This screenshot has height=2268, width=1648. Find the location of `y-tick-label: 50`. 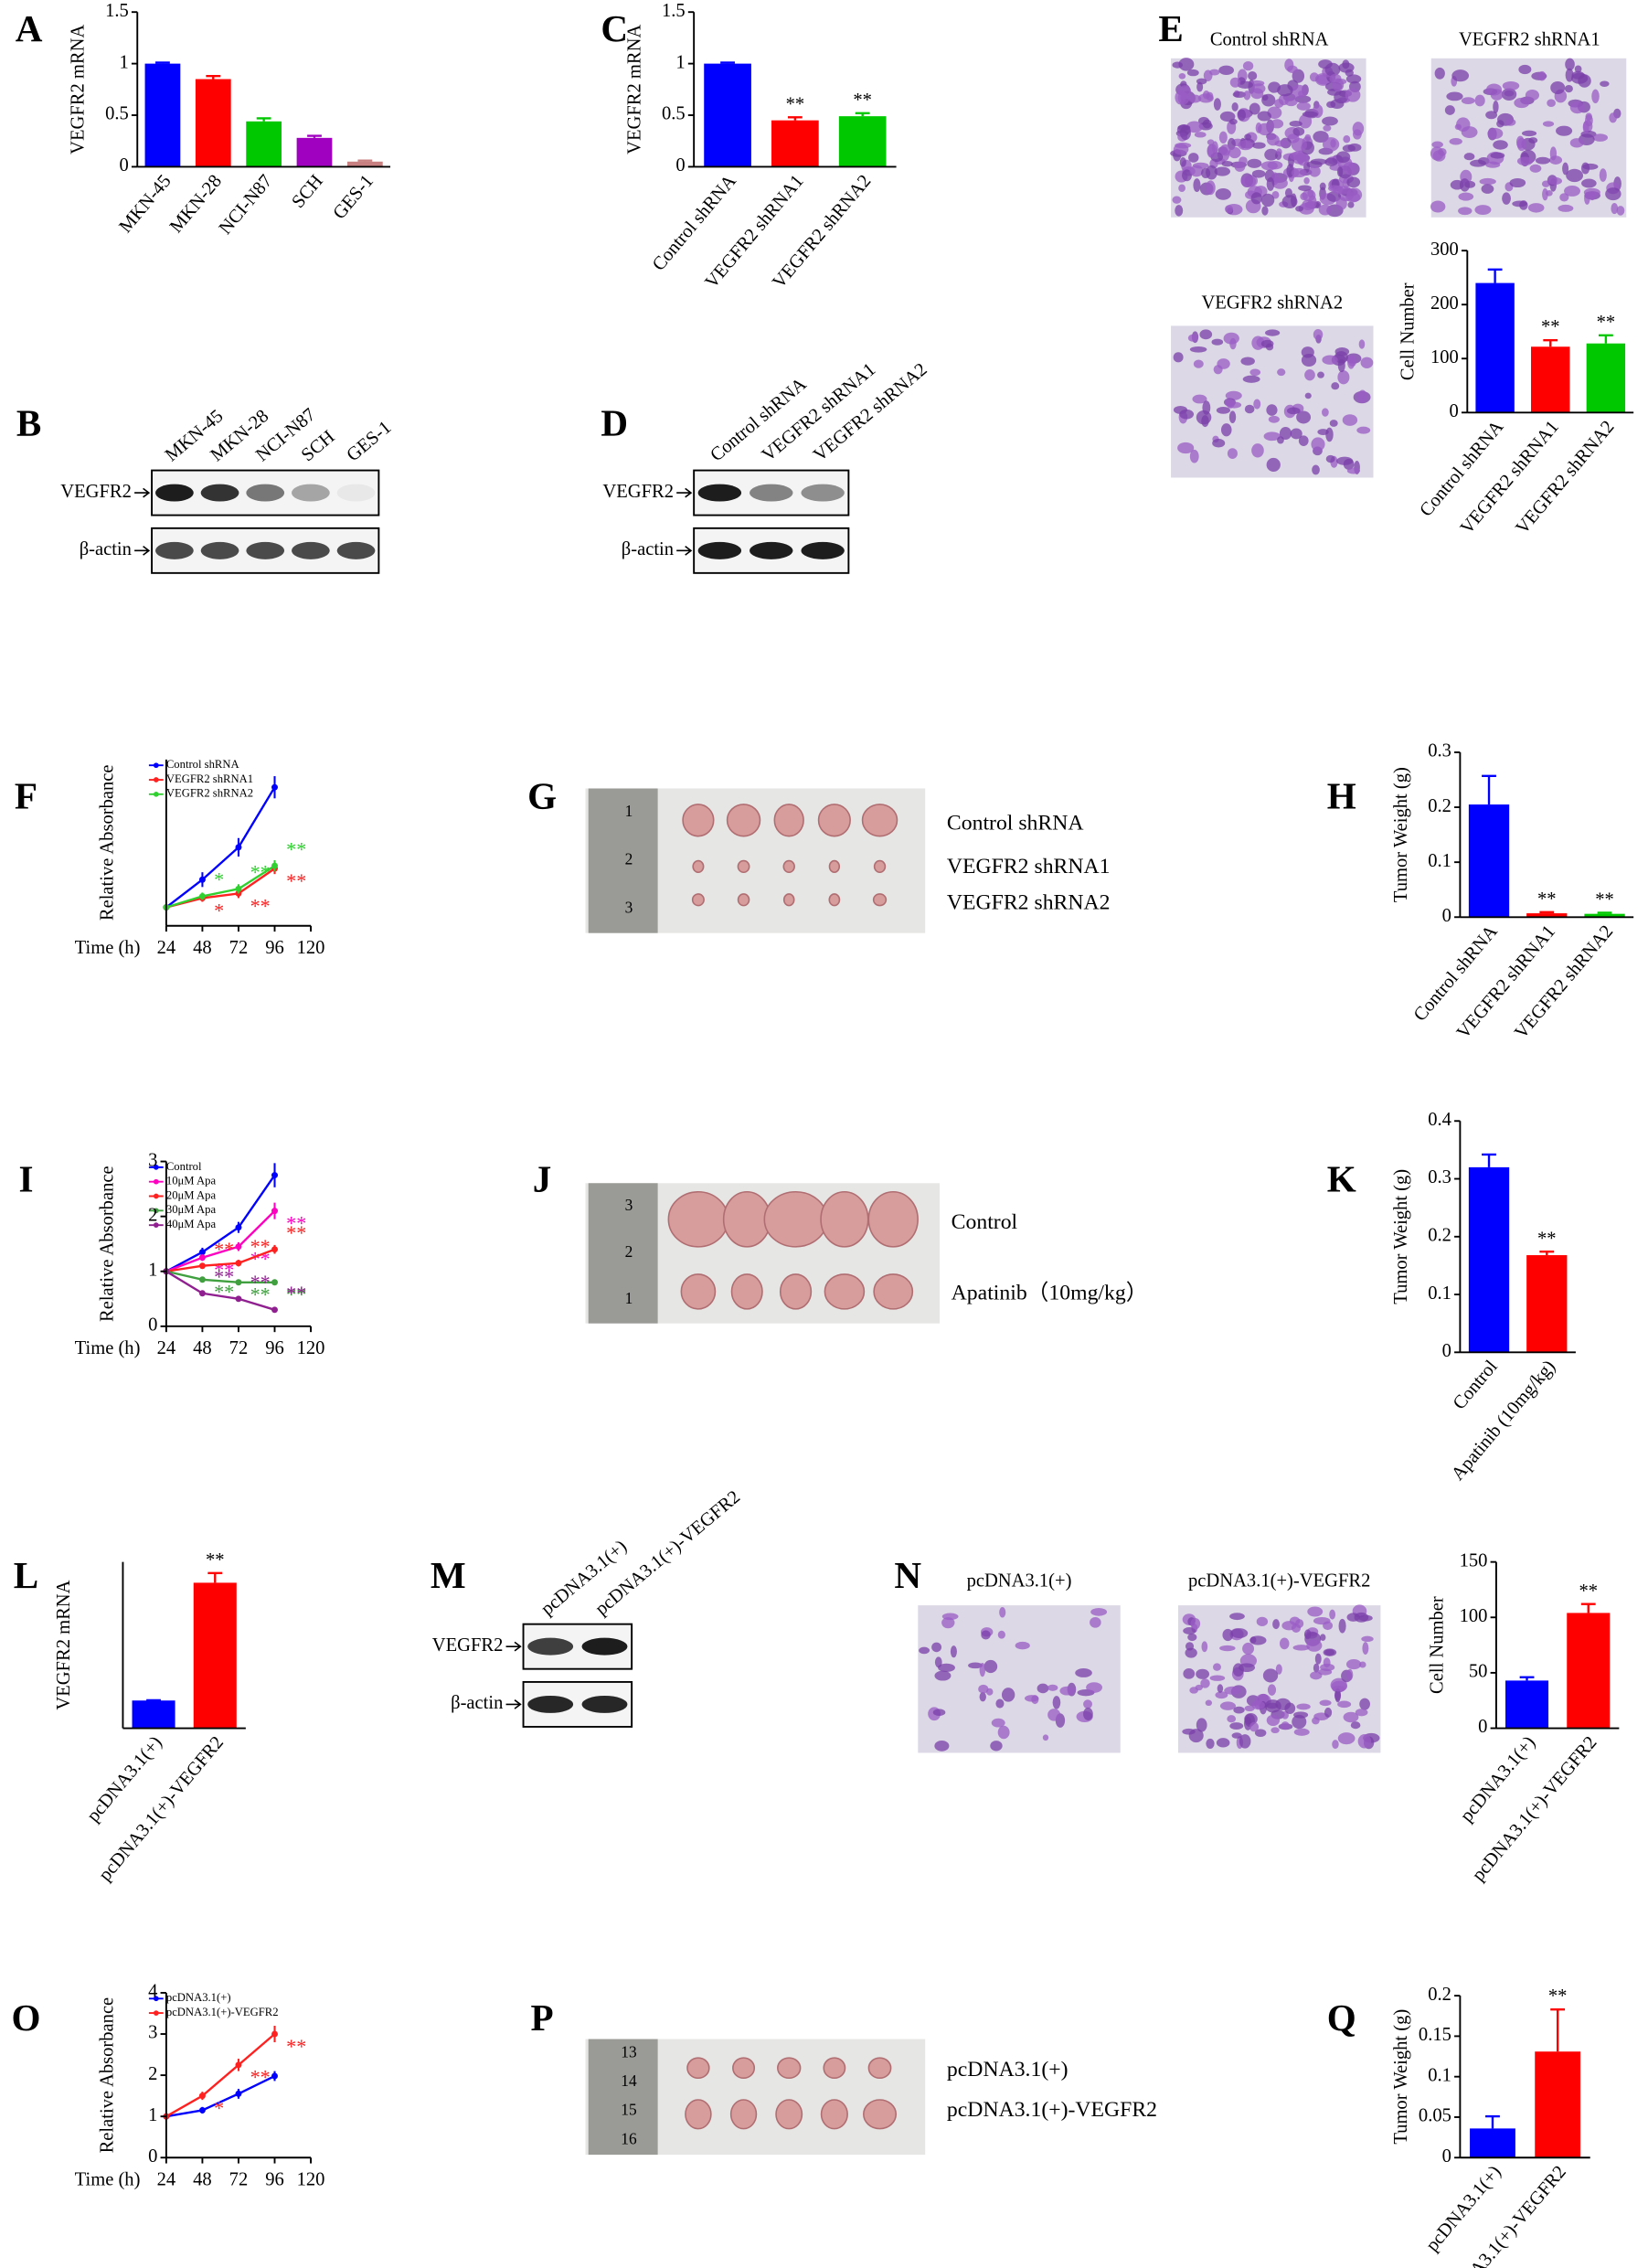

y-tick-label: 50 is located at coordinates (1478, 1672).